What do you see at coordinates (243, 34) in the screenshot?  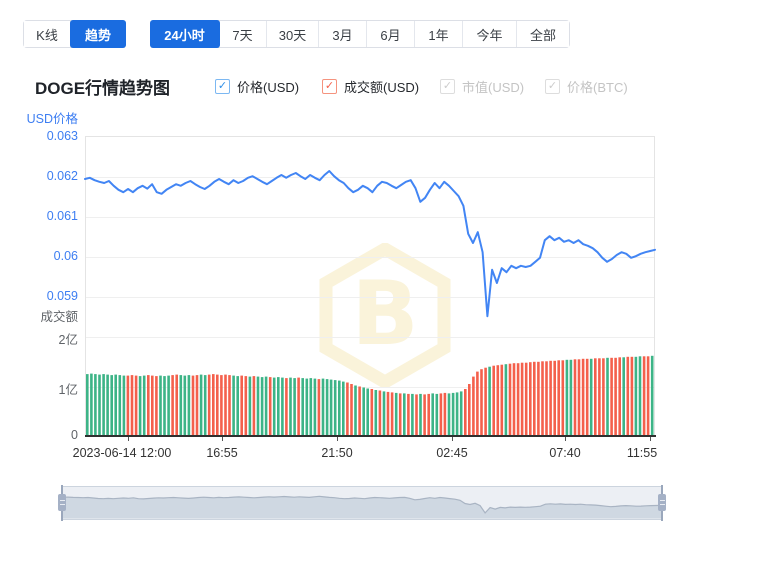 I see `tab-7d: 7天` at bounding box center [243, 34].